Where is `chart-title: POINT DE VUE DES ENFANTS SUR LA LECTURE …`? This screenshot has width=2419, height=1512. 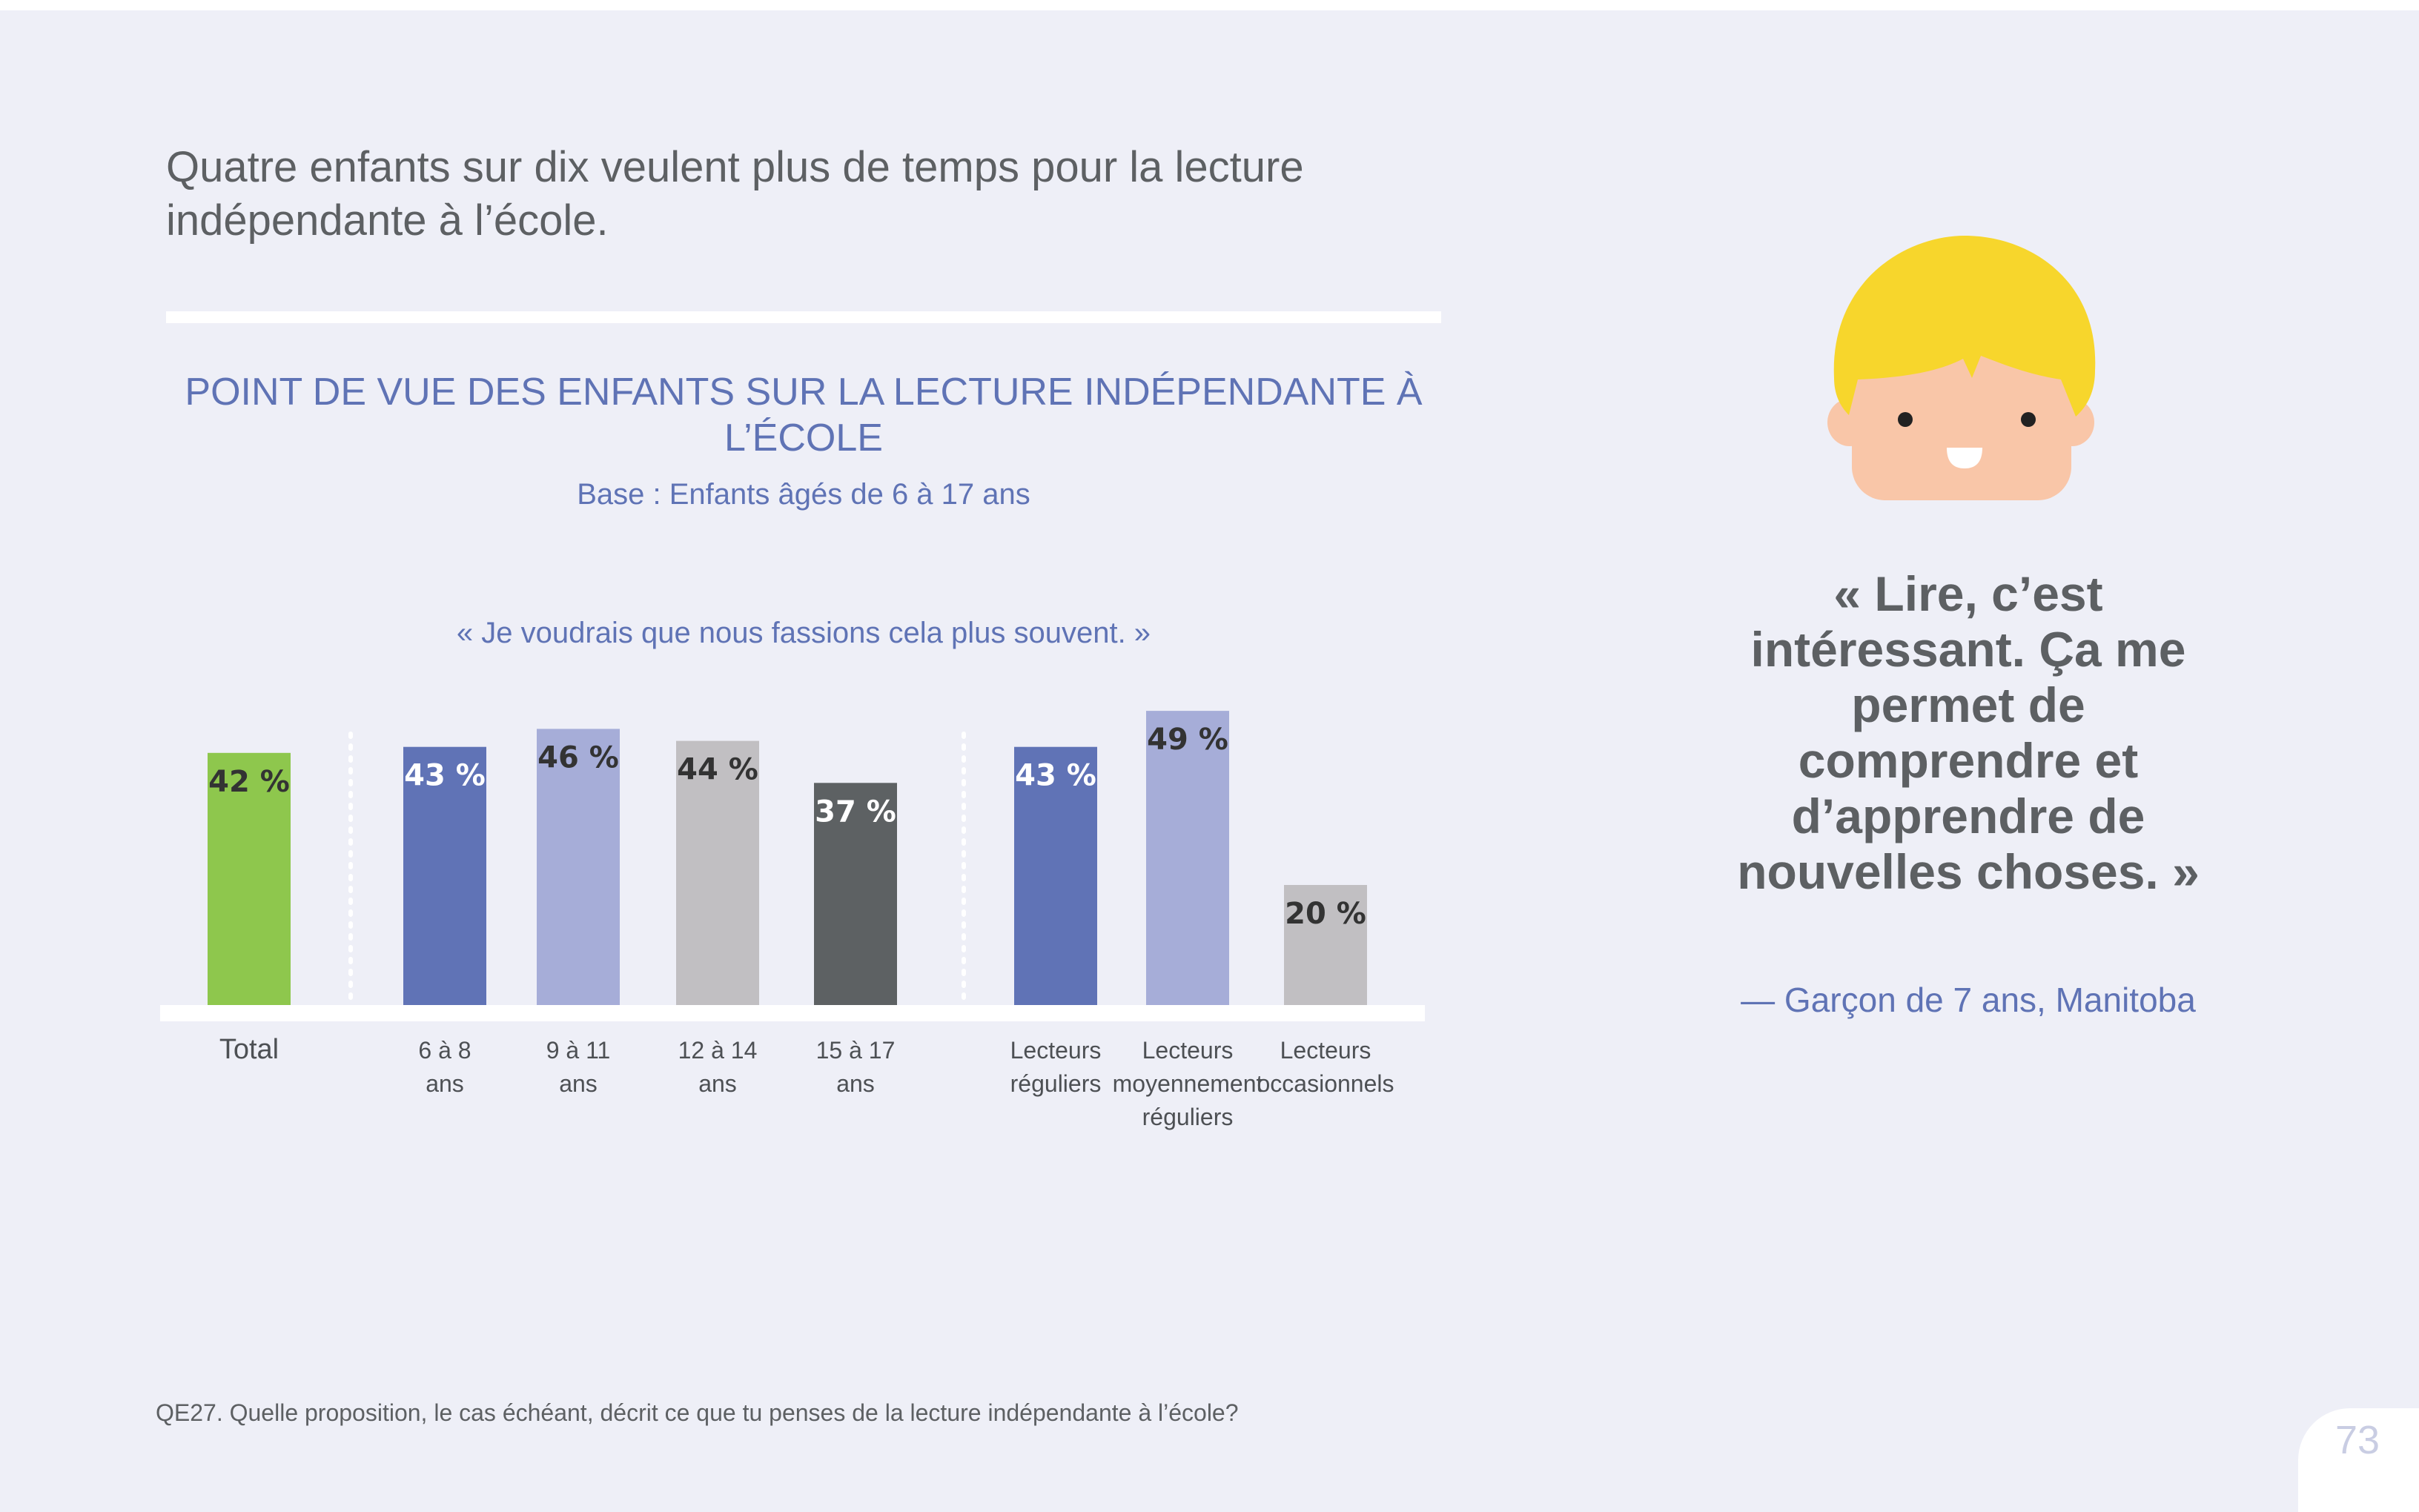
chart-title: POINT DE VUE DES ENFANTS SUR LA LECTURE … is located at coordinates (804, 416).